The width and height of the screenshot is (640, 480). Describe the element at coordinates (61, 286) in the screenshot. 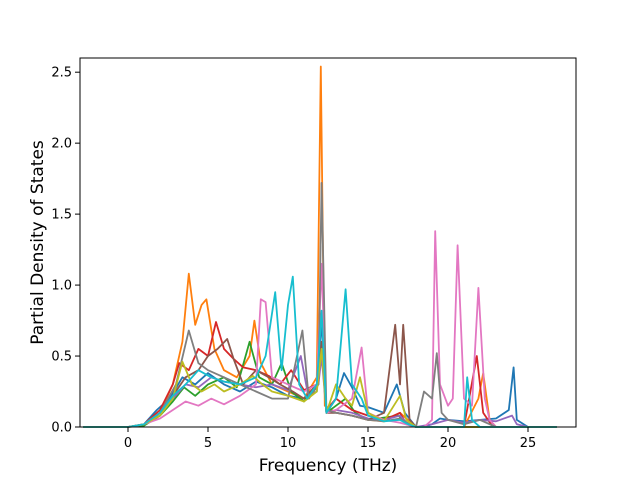

I see `y-tick-label: 1.0` at that location.